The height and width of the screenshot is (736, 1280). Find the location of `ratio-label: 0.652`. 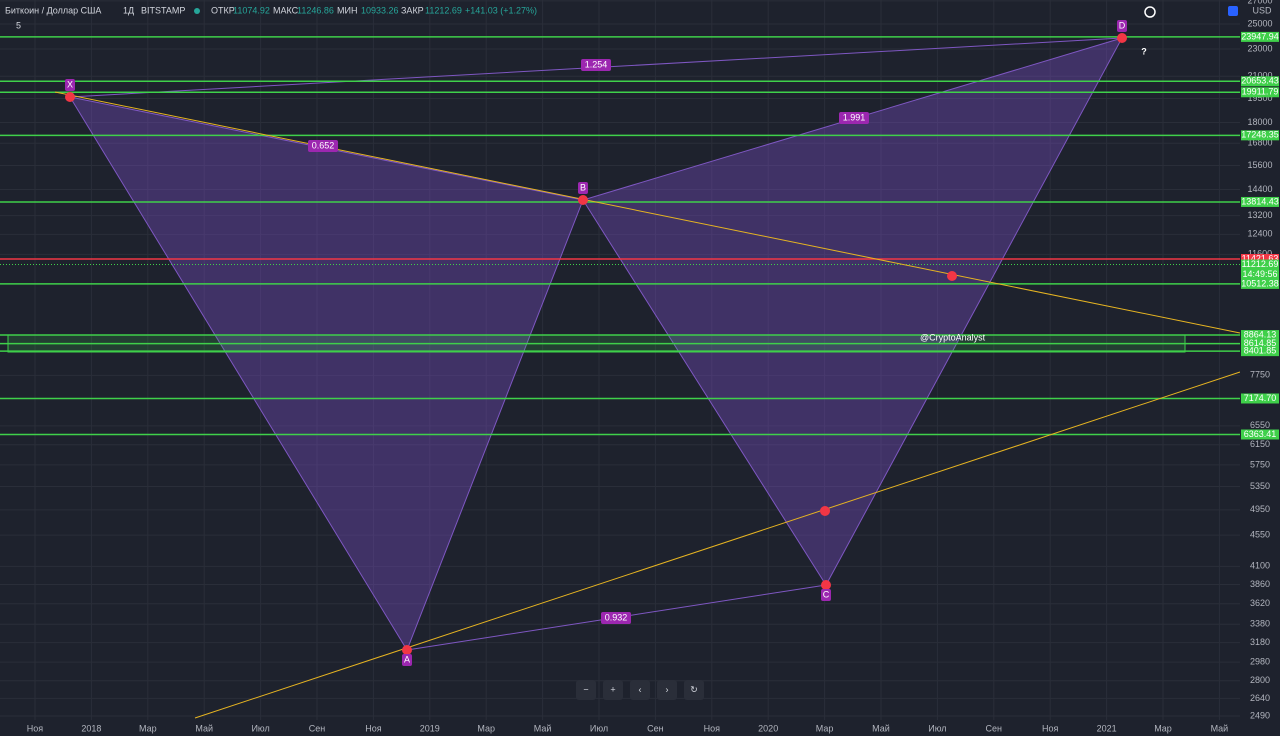

ratio-label: 0.652 is located at coordinates (323, 145).